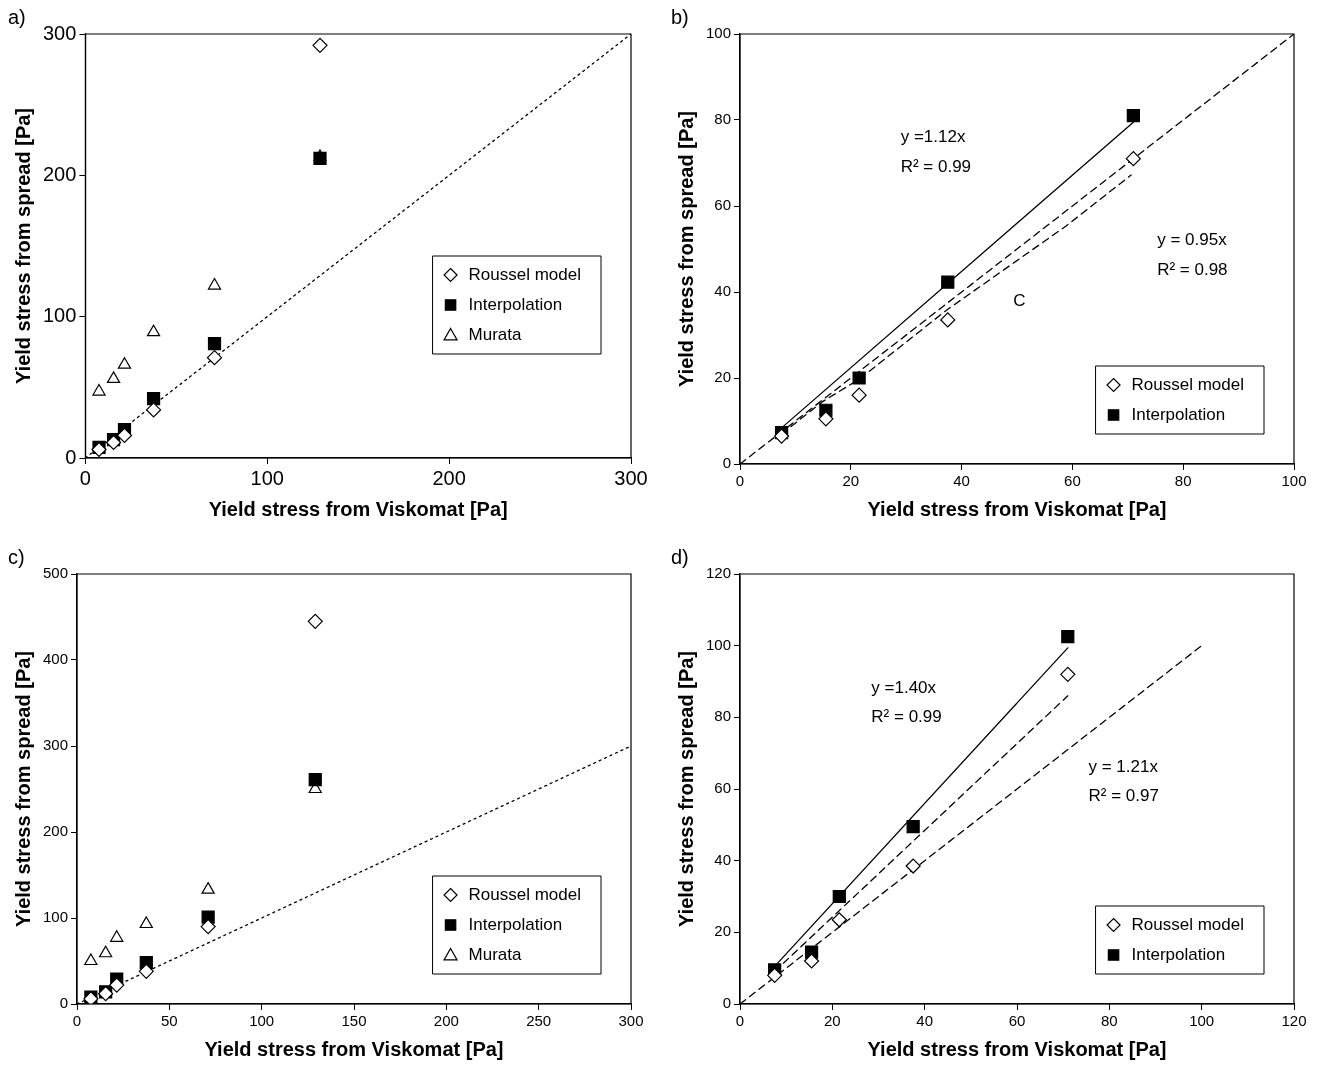  Describe the element at coordinates (56, 659) in the screenshot. I see `y-tick-label: 400` at that location.